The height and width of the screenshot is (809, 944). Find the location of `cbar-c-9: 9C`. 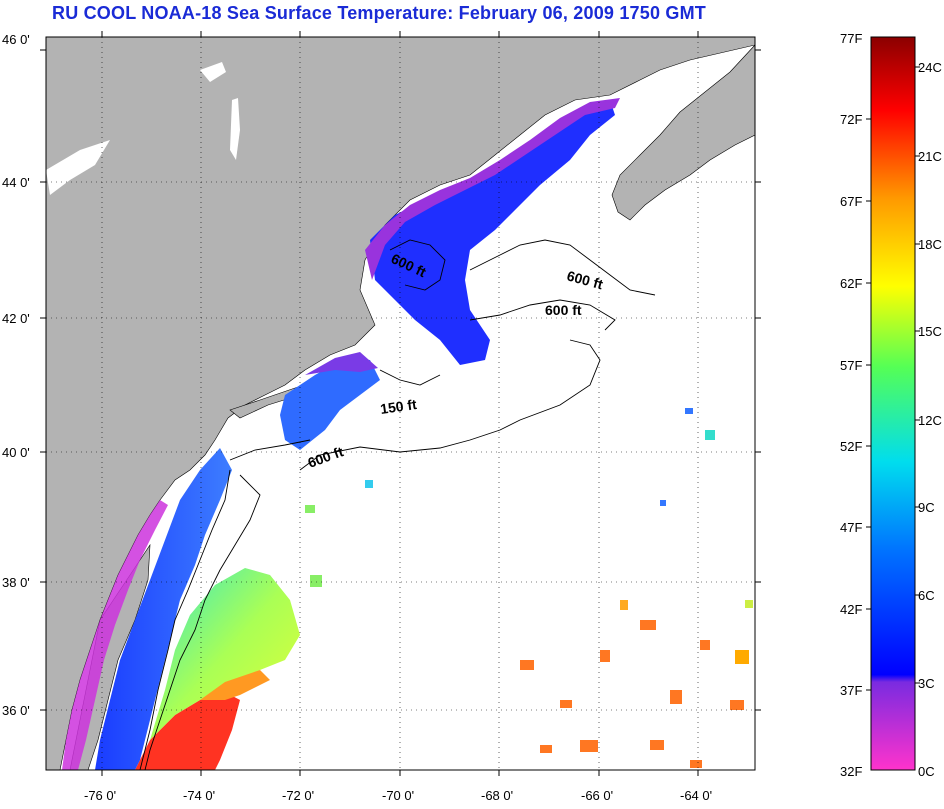

cbar-c-9: 9C is located at coordinates (926, 507).